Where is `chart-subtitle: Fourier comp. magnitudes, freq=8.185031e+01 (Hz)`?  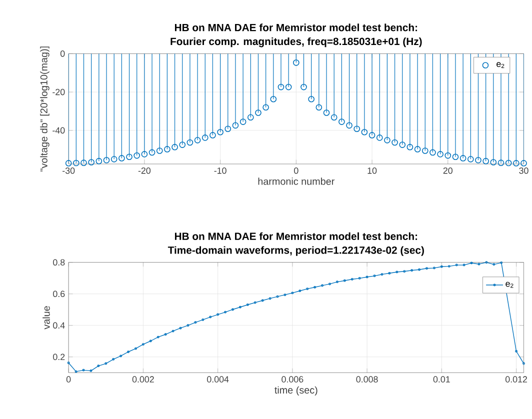 chart-subtitle: Fourier comp. magnitudes, freq=8.185031e+01 (Hz) is located at coordinates (296, 42).